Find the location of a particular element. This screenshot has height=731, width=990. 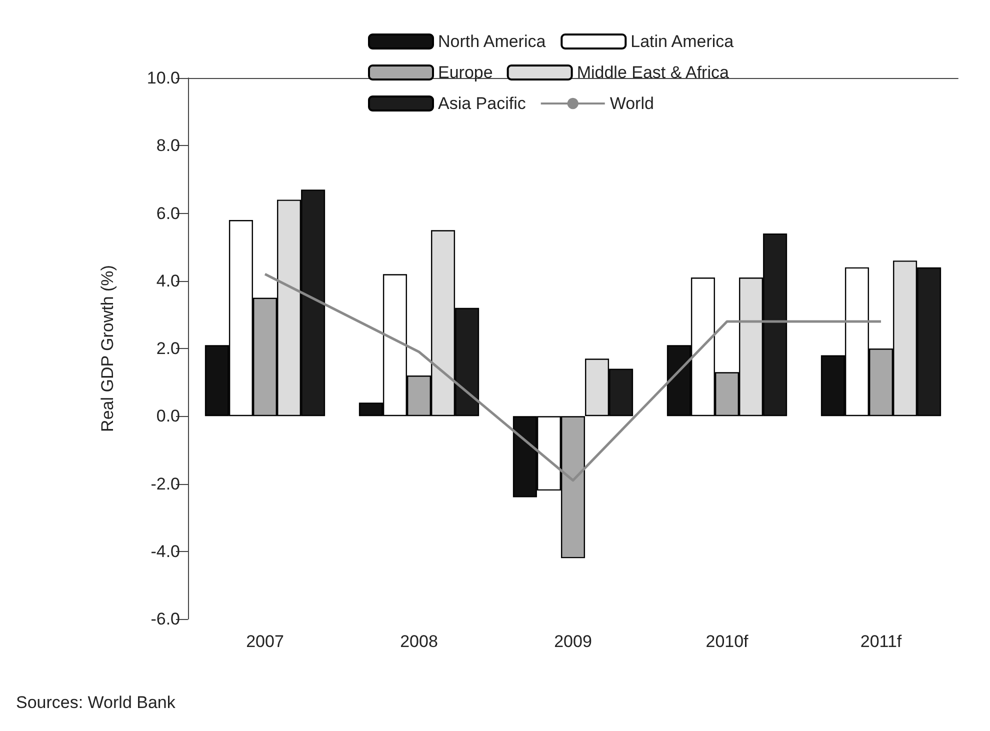

x-tick-label: 2011f is located at coordinates (881, 641).